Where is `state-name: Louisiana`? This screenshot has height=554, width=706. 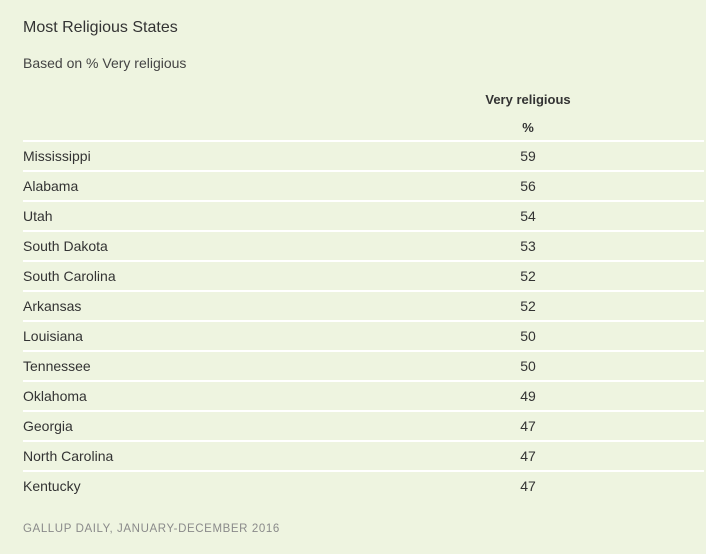 state-name: Louisiana is located at coordinates (53, 336).